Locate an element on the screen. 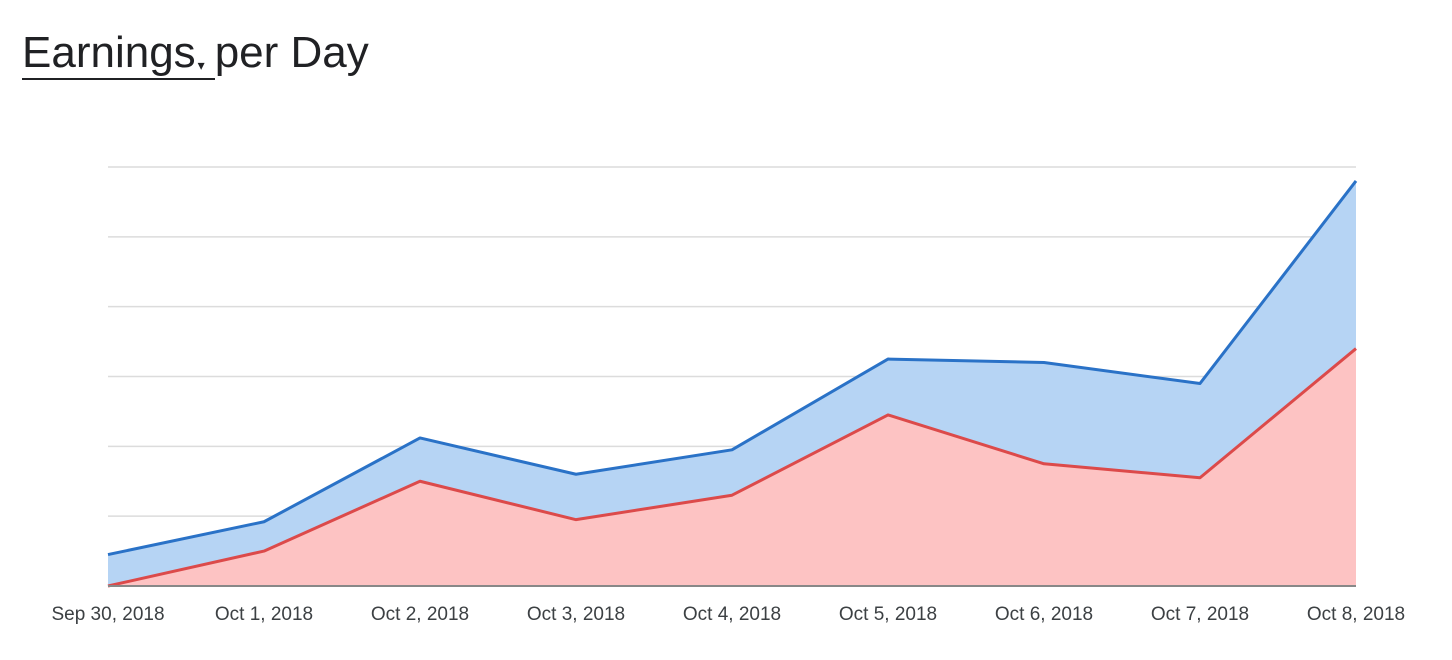 Image resolution: width=1452 pixels, height=660 pixels. x-tick-label: Oct 4, 2018 is located at coordinates (732, 614).